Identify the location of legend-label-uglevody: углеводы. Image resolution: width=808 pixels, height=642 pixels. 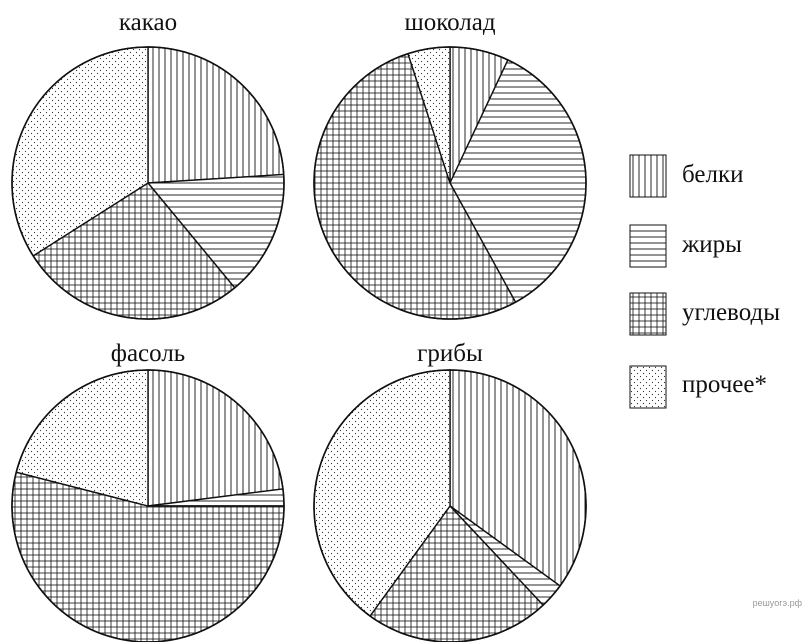
(731, 312).